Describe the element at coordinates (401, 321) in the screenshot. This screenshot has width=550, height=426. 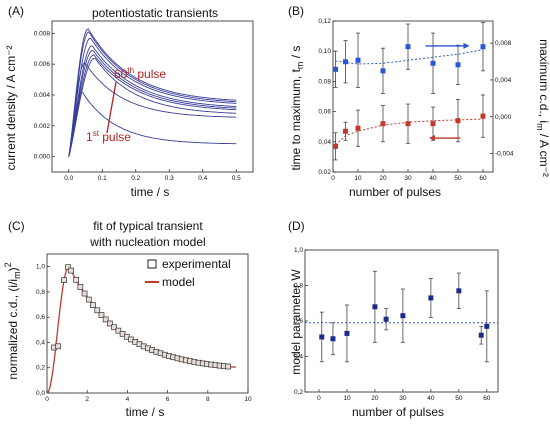
I see `panel-d-frame` at that location.